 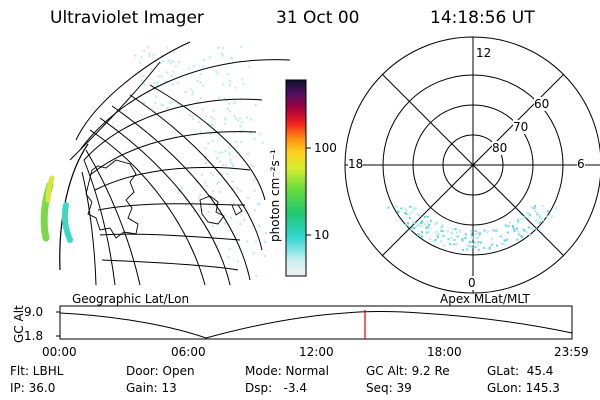 What do you see at coordinates (523, 388) in the screenshot?
I see `info-glon: GLon: 145.3` at bounding box center [523, 388].